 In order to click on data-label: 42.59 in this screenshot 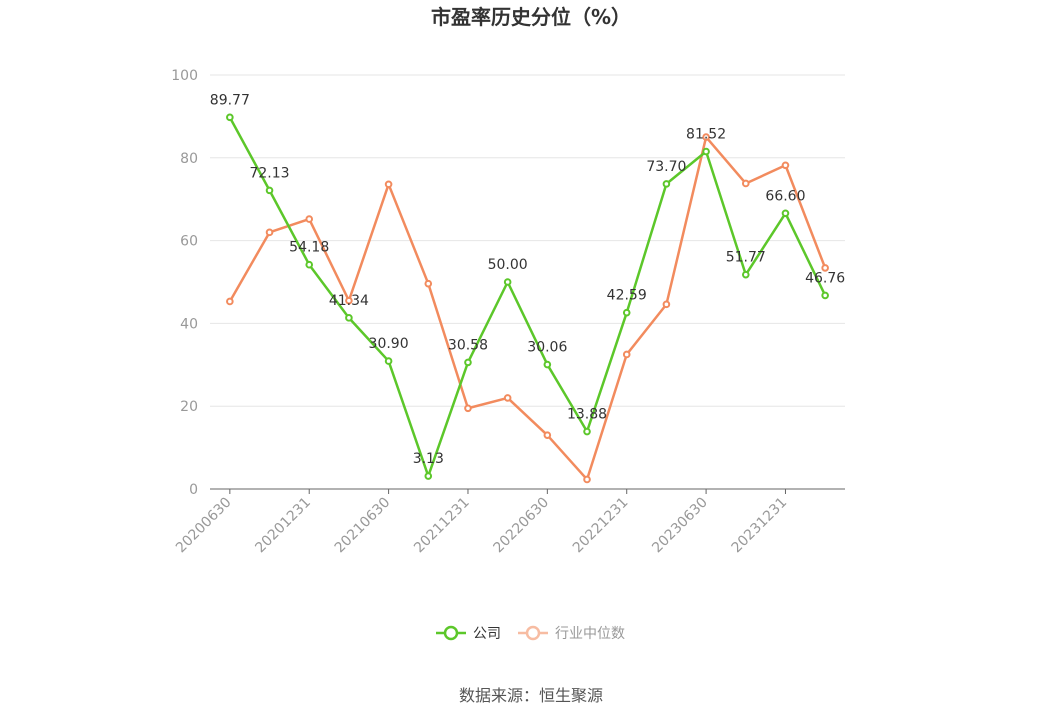, I will do `click(627, 296)`.